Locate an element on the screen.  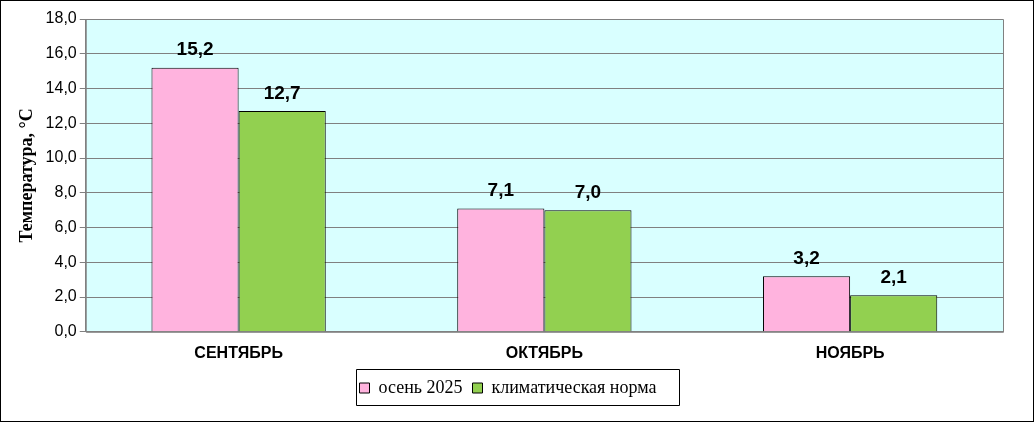
data-label: 15,2 is located at coordinates (195, 49).